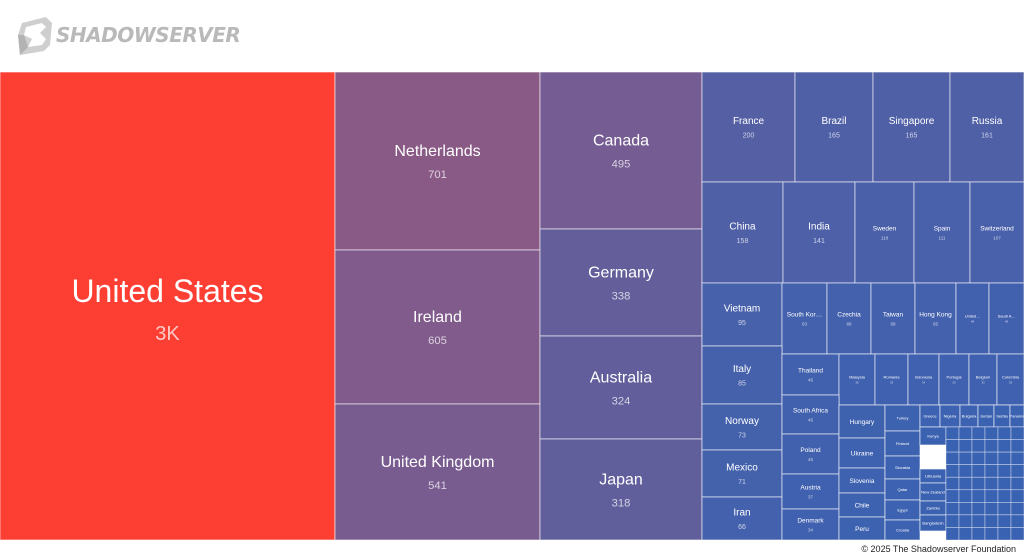 The width and height of the screenshot is (1024, 560). What do you see at coordinates (742, 232) in the screenshot?
I see `tile-china: China 158` at bounding box center [742, 232].